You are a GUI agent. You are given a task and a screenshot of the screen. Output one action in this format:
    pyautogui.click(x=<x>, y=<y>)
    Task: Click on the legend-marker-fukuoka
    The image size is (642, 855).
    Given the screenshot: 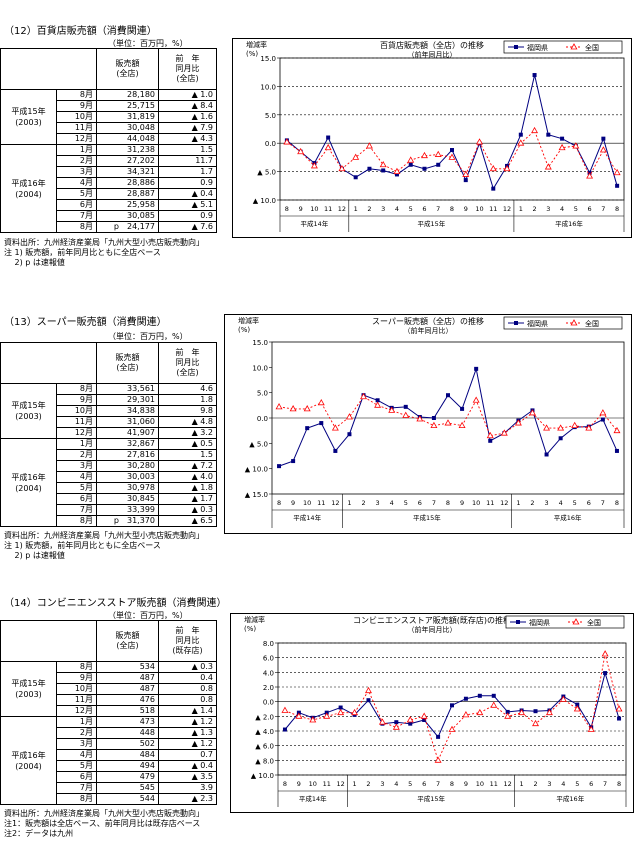 What is the action you would take?
    pyautogui.click(x=516, y=323)
    